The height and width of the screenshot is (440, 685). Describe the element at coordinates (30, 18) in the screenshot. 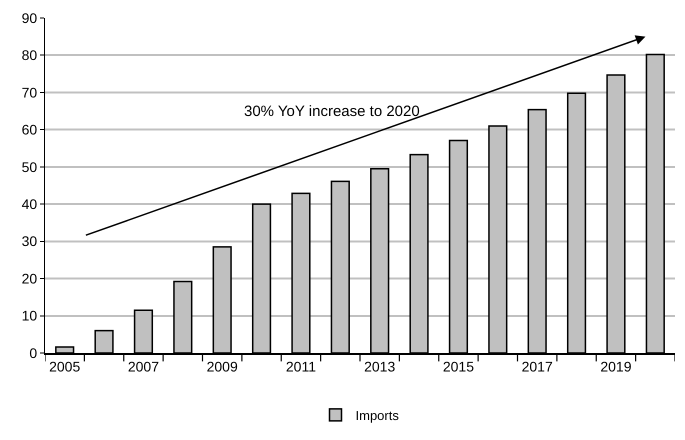

I see `y-tick-label: 90` at that location.